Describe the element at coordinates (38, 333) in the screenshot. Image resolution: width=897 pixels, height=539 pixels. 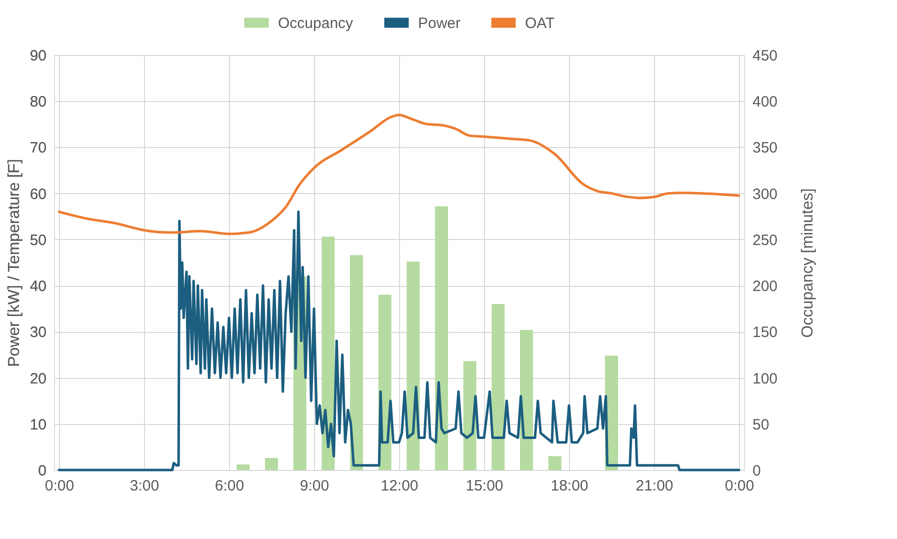
I see `y-tick-label: 30` at that location.